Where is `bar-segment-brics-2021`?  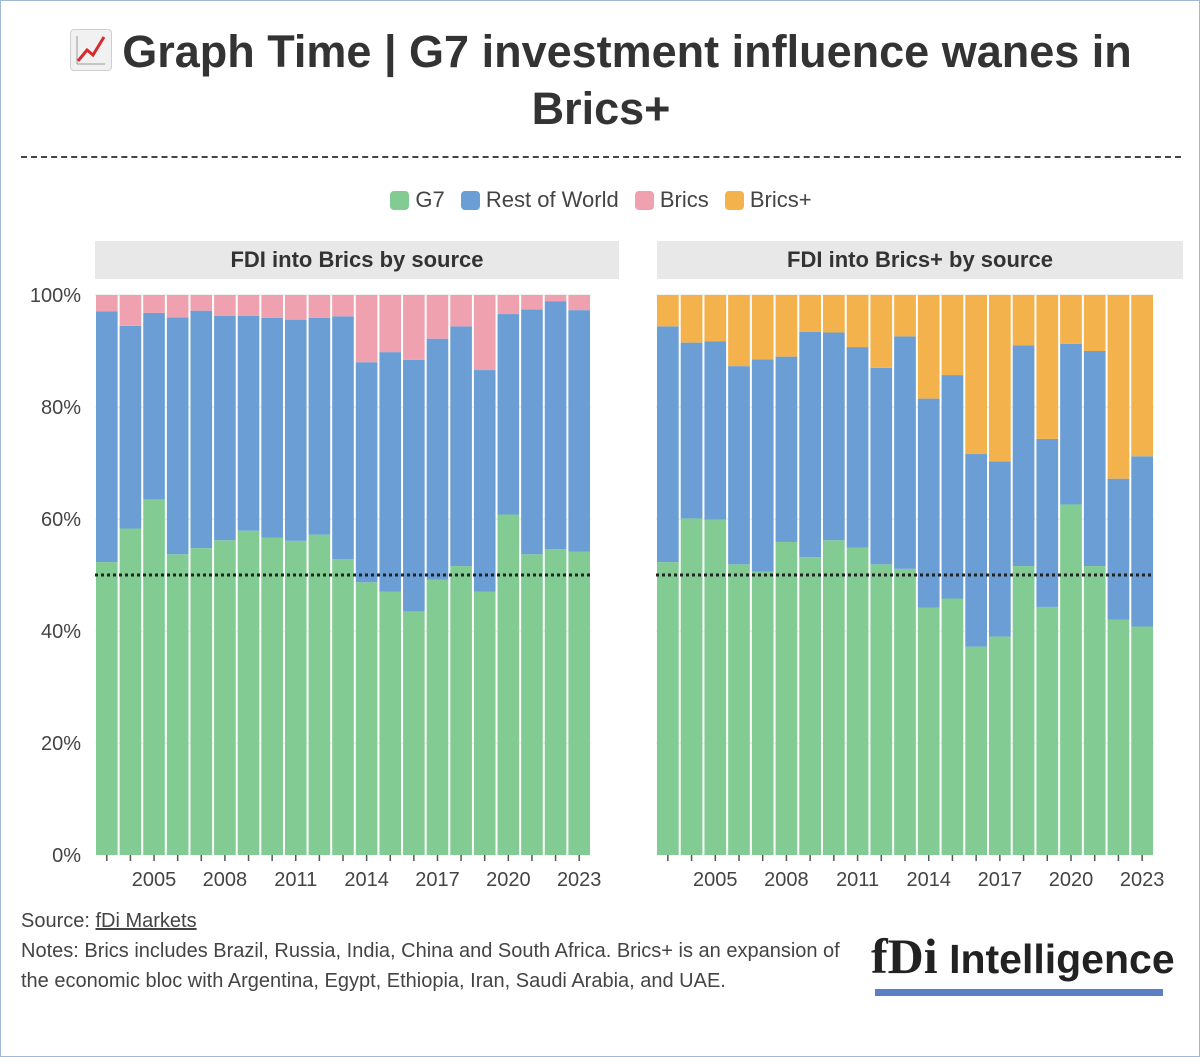
bar-segment-brics-2021 is located at coordinates (532, 302).